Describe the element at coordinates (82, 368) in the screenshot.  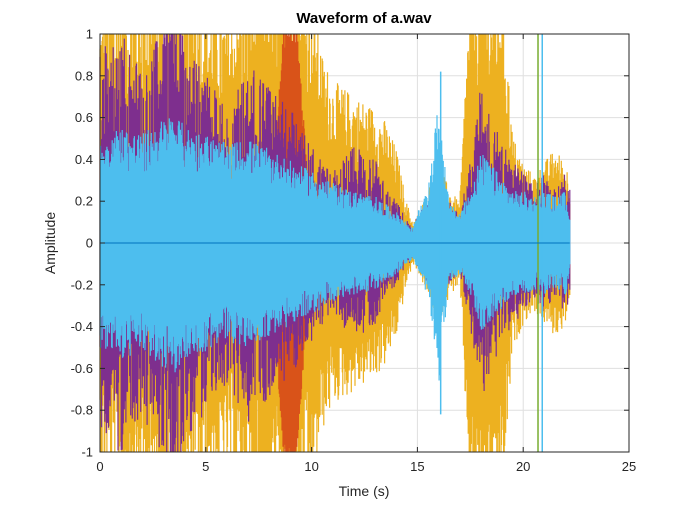
I see `y-tick-label: -0.6` at that location.